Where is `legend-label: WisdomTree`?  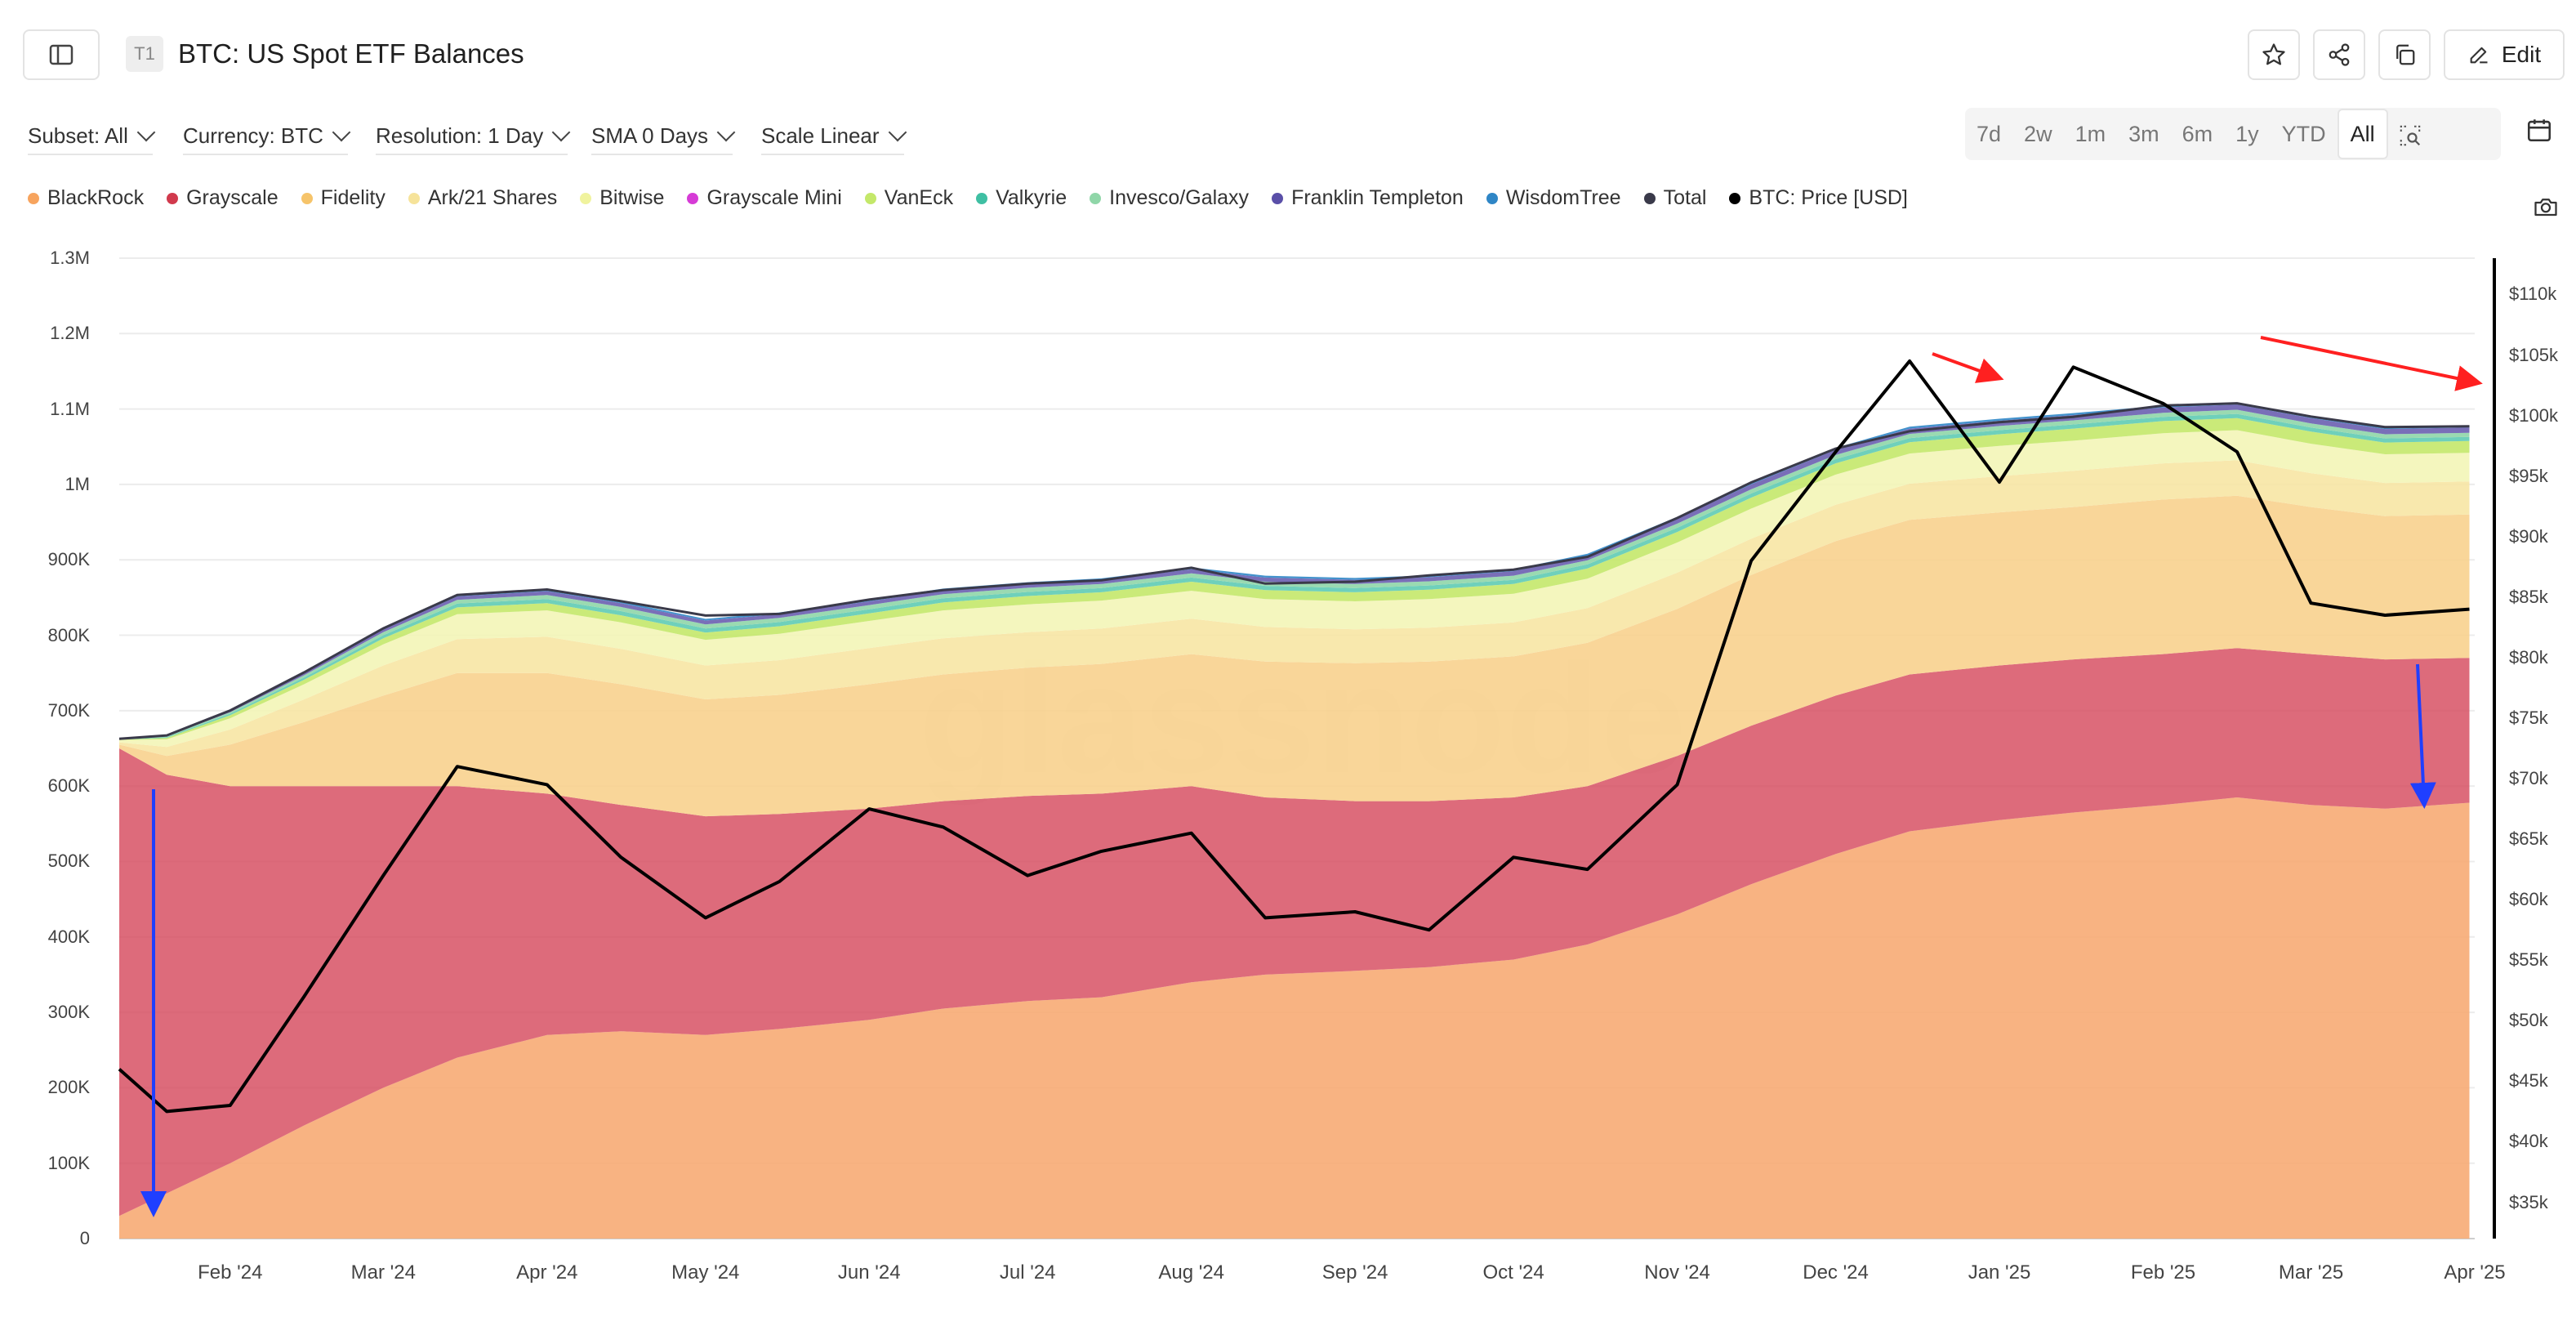
legend-label: WisdomTree is located at coordinates (1563, 197).